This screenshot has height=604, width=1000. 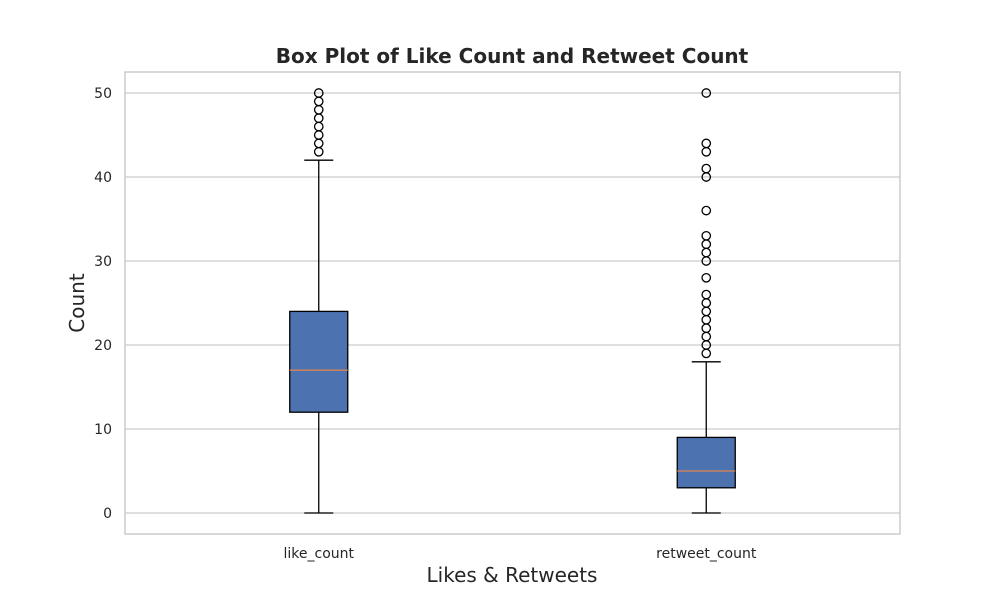 What do you see at coordinates (512, 56) in the screenshot?
I see `chart-title: Box Plot of Like Count and Retweet Count` at bounding box center [512, 56].